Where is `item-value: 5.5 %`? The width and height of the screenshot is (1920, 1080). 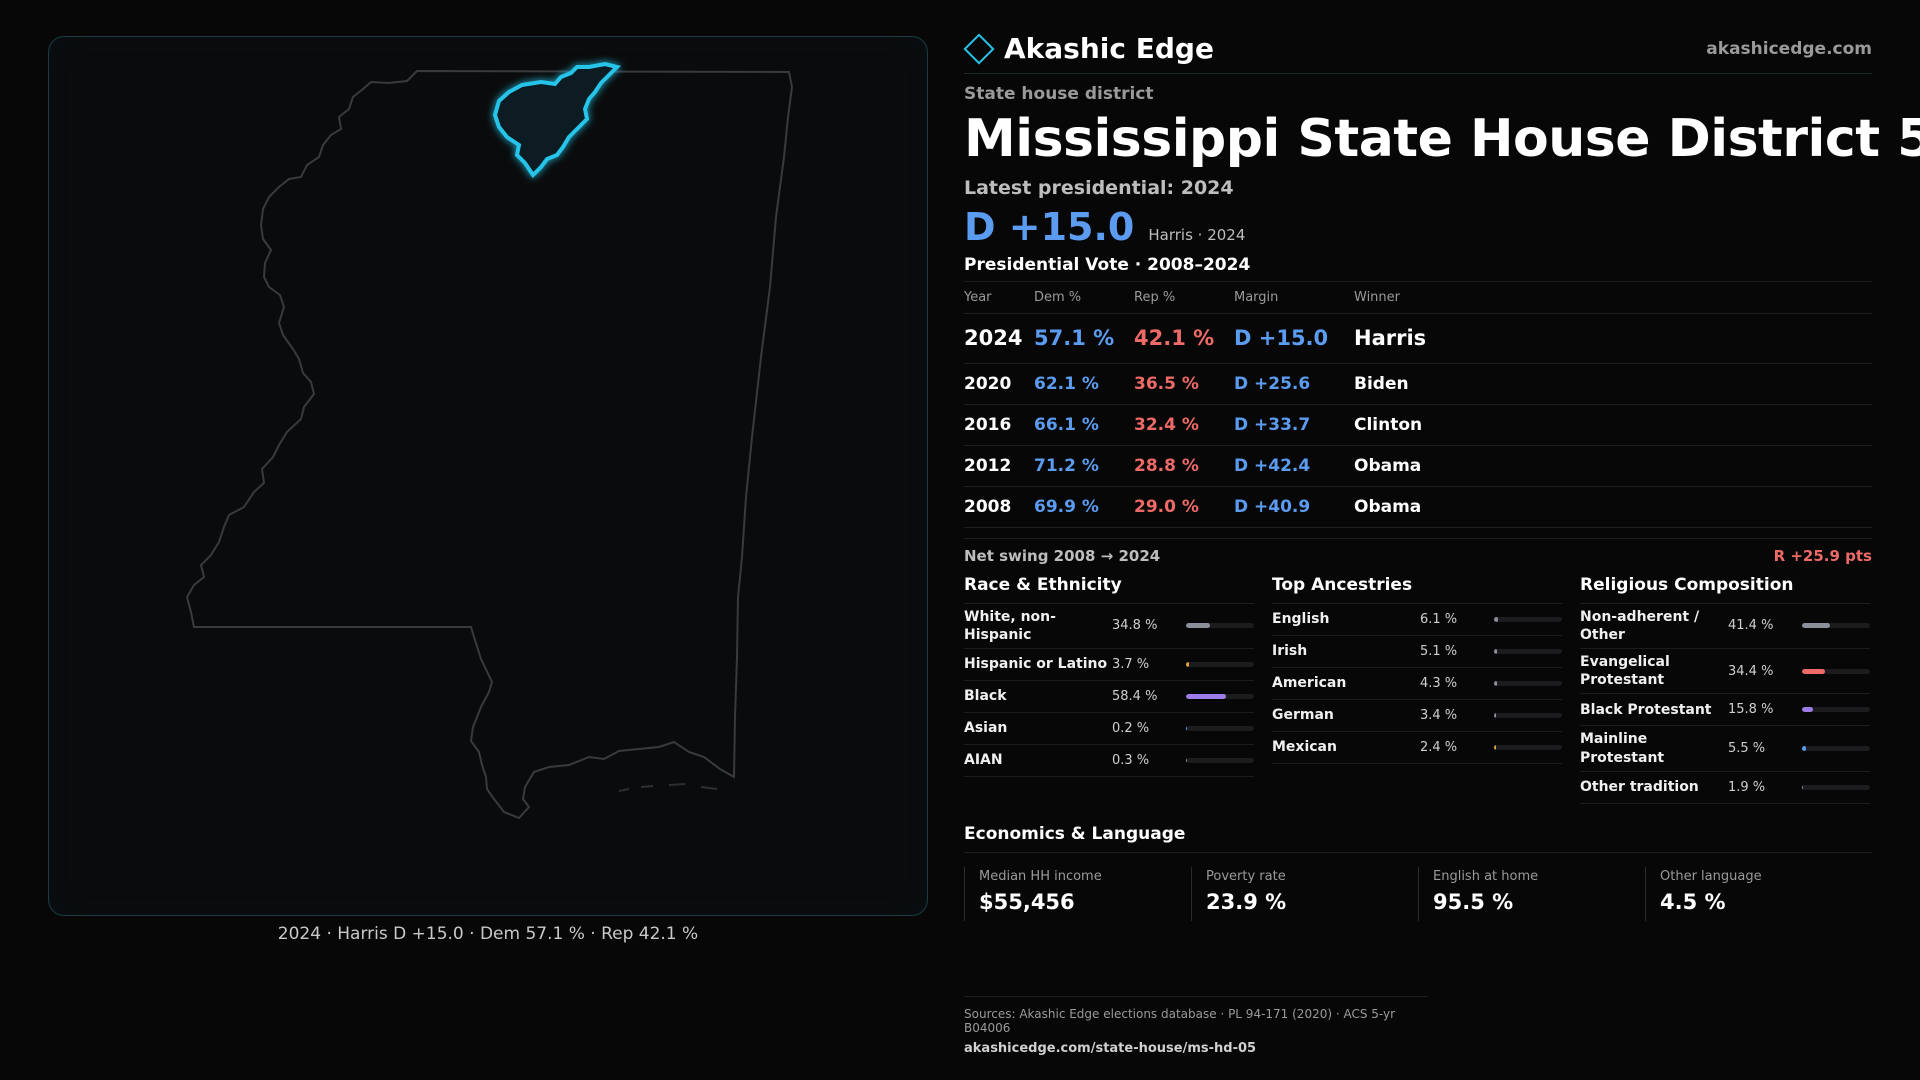 item-value: 5.5 % is located at coordinates (1747, 749).